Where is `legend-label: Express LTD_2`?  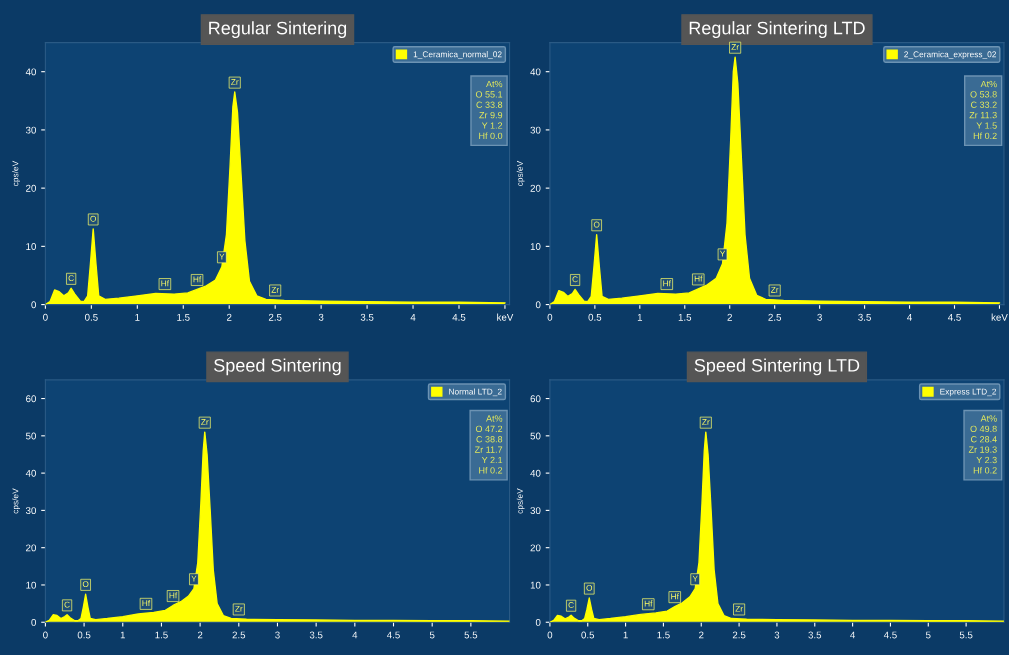
legend-label: Express LTD_2 is located at coordinates (968, 392).